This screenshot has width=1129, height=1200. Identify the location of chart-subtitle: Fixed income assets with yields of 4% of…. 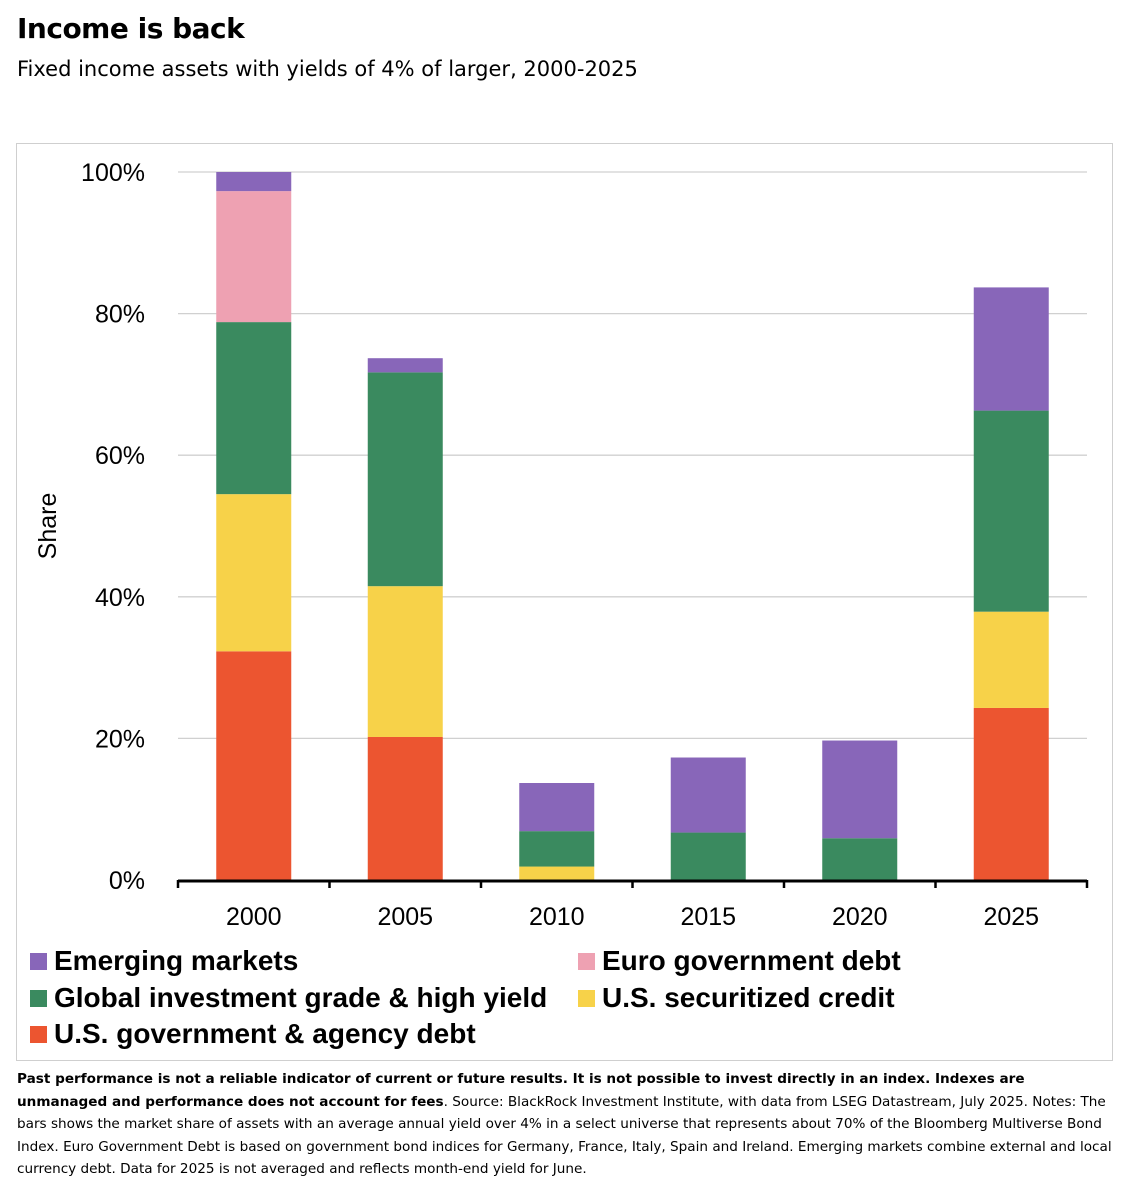
(327, 69).